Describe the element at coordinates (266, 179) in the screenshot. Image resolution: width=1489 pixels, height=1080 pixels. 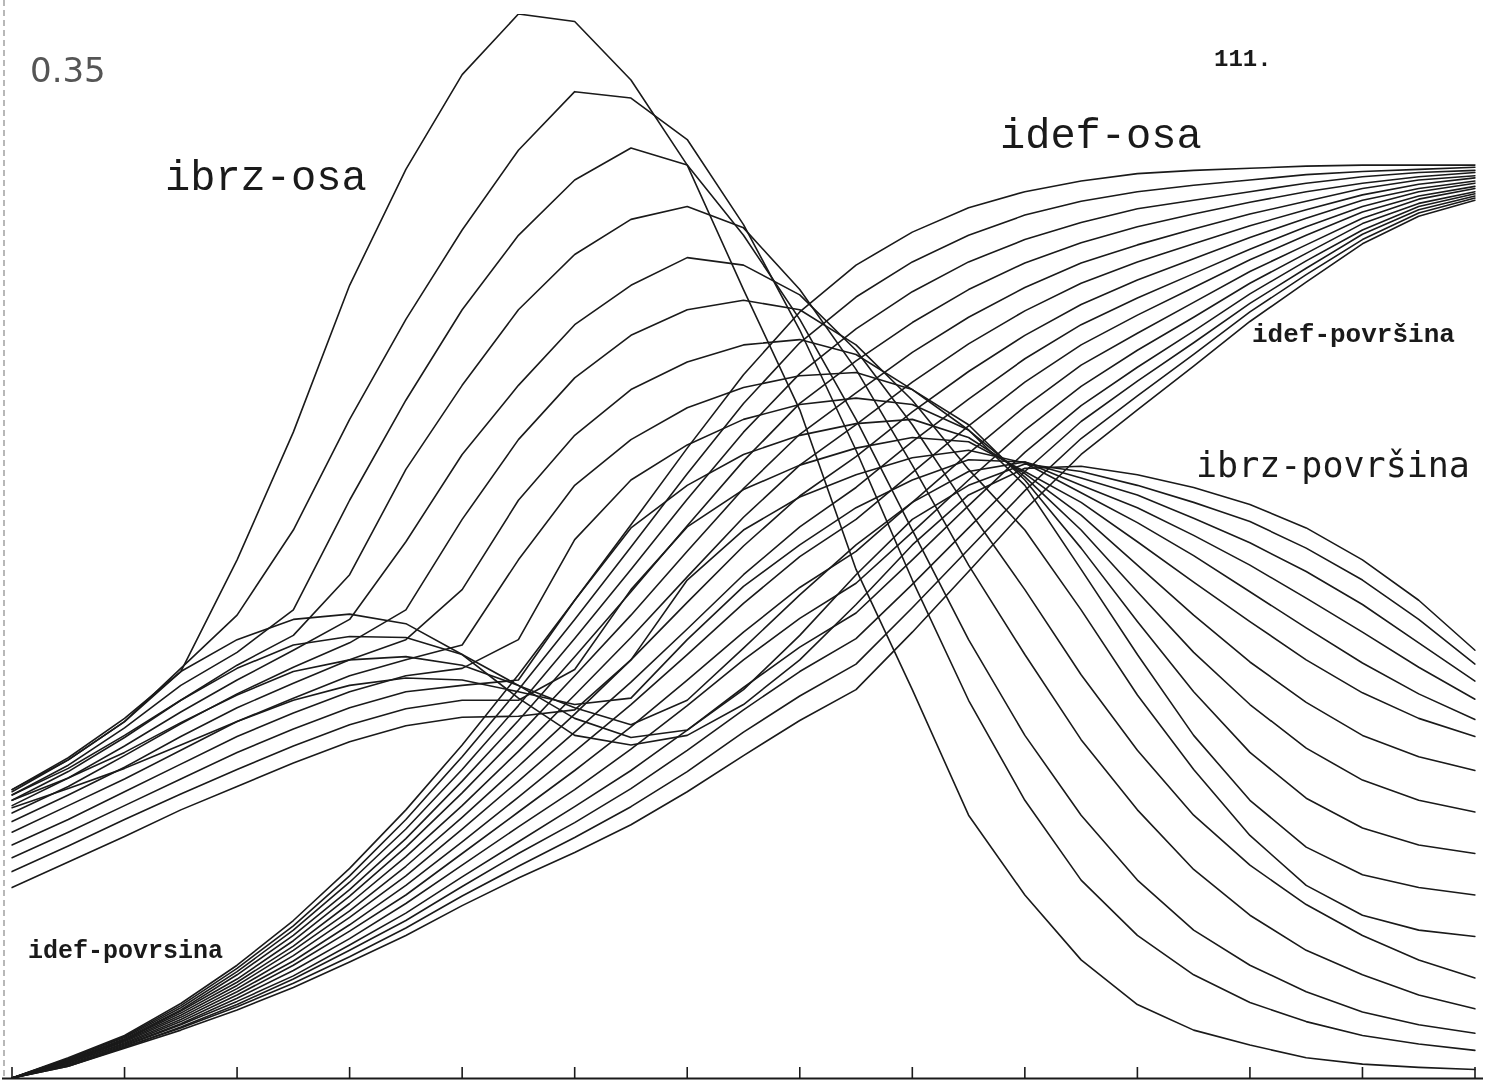
I see `series-label: ibrz-osa` at that location.